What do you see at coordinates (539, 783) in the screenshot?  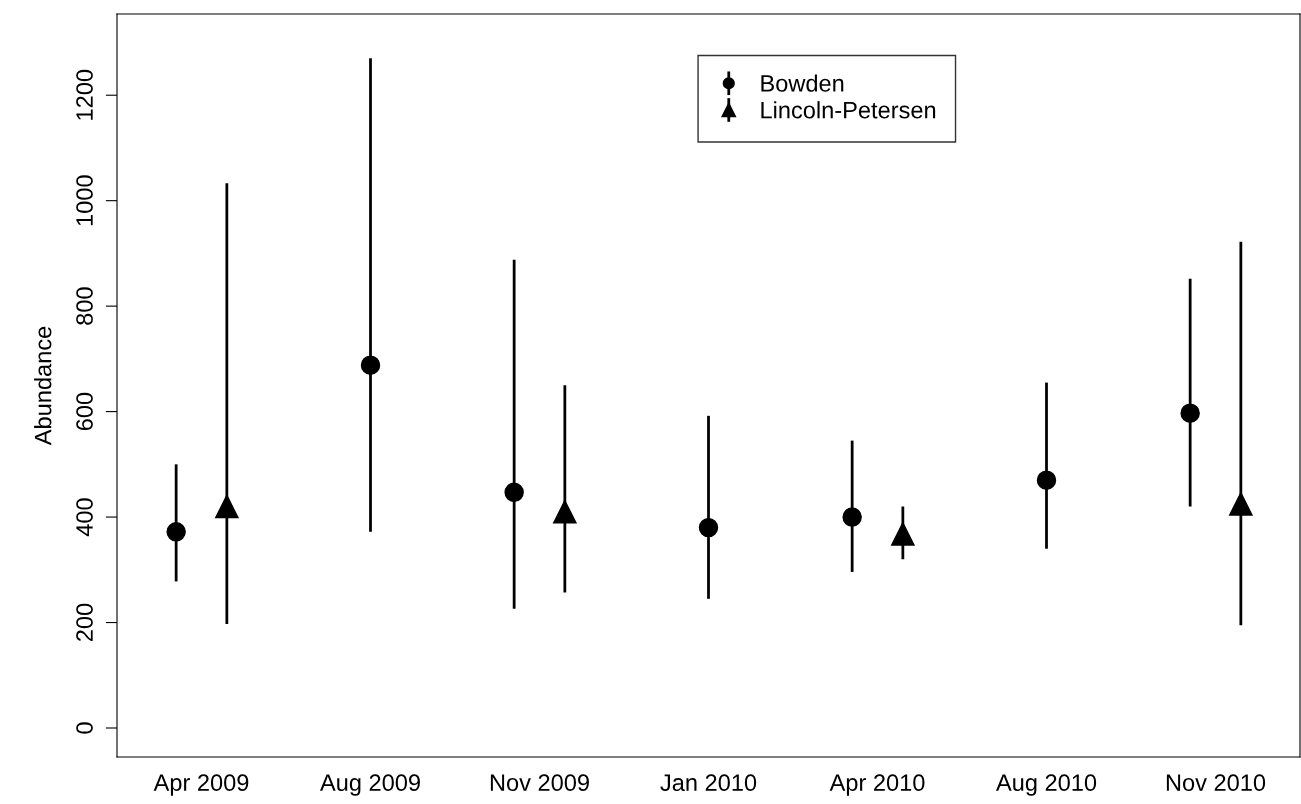 I see `x-tick-label: Nov 2009` at bounding box center [539, 783].